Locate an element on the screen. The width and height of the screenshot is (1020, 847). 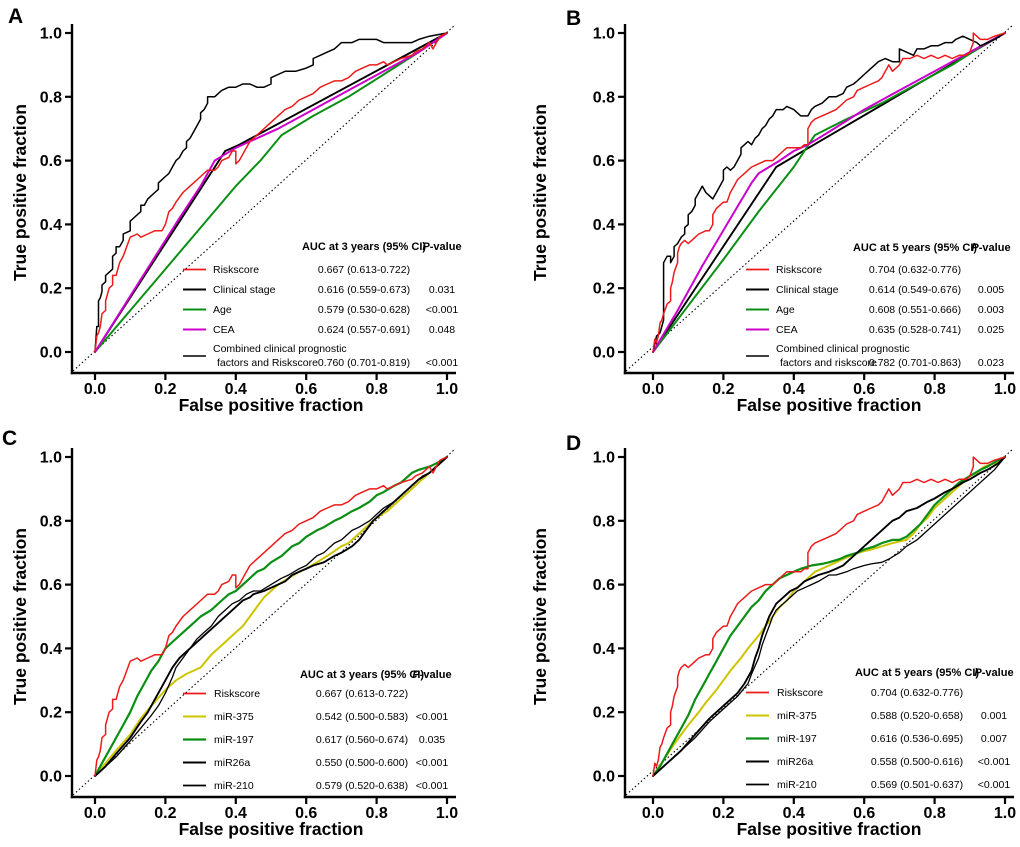
legend-series-label: Age is located at coordinates (785, 310).